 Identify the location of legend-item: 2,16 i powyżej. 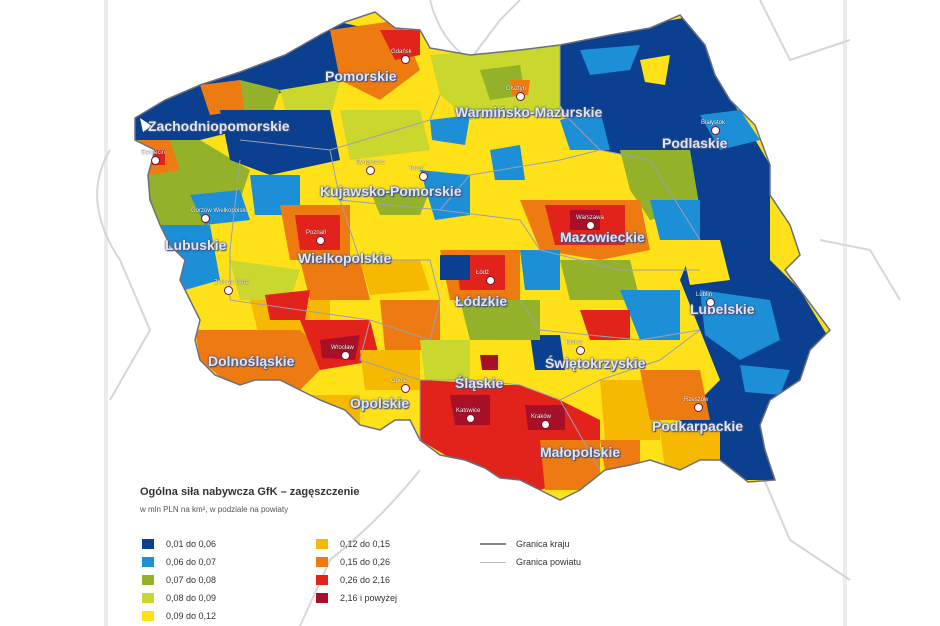
(356, 598).